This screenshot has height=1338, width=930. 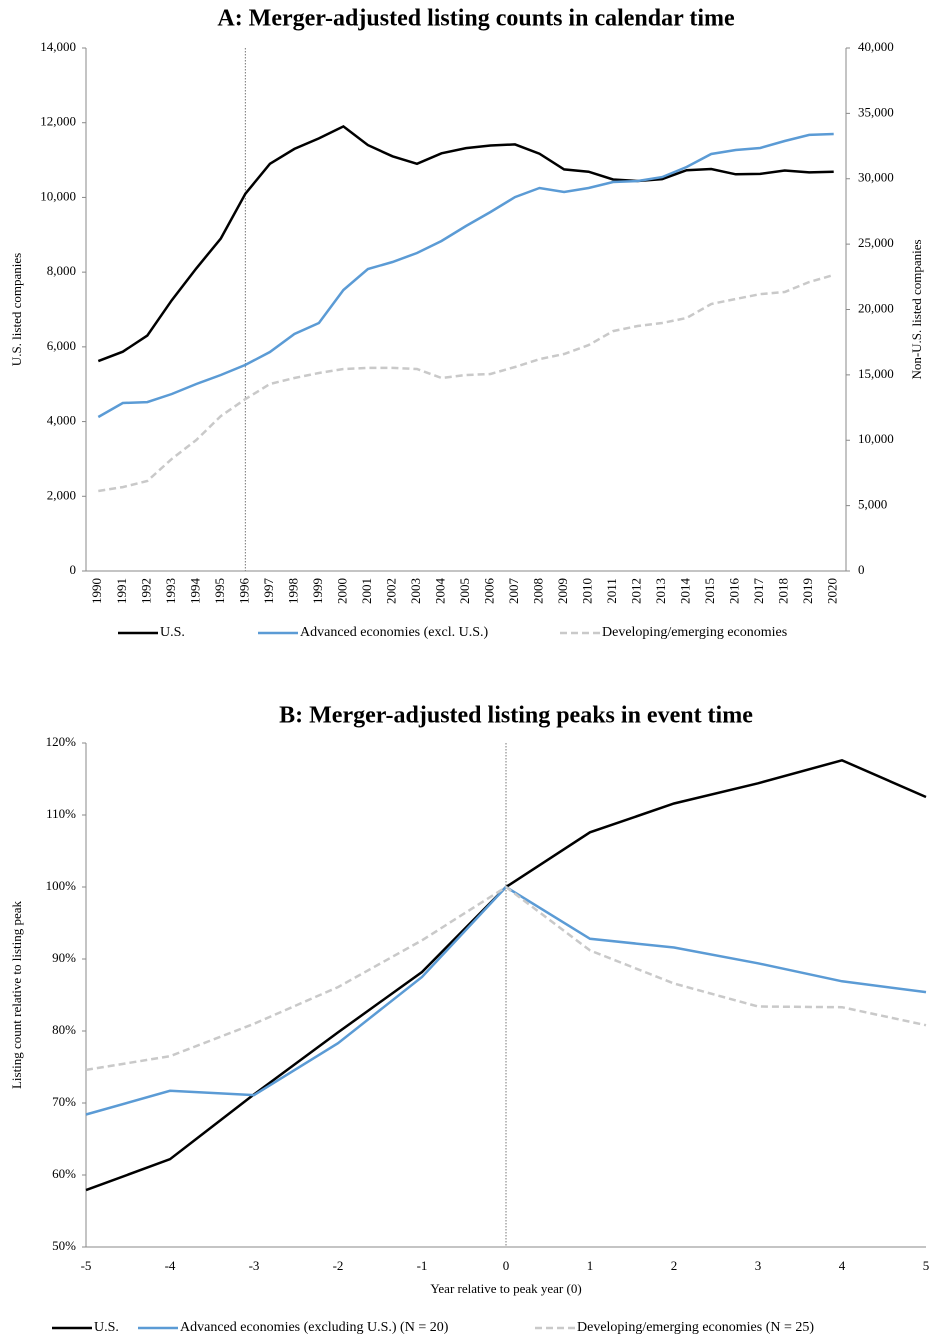 What do you see at coordinates (16, 994) in the screenshot?
I see `y-axis-title: Listing count relative to listing peak` at bounding box center [16, 994].